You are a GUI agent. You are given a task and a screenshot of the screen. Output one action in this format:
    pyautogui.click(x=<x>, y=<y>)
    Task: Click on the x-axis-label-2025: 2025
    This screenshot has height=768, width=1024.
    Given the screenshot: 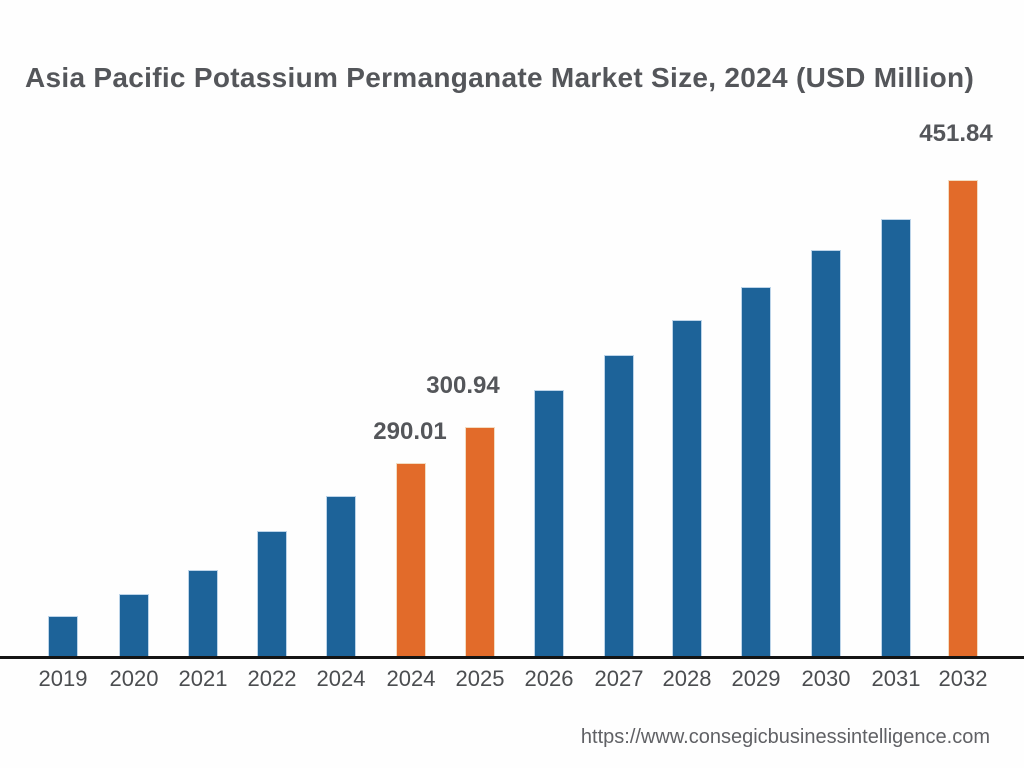 What is the action you would take?
    pyautogui.click(x=480, y=678)
    